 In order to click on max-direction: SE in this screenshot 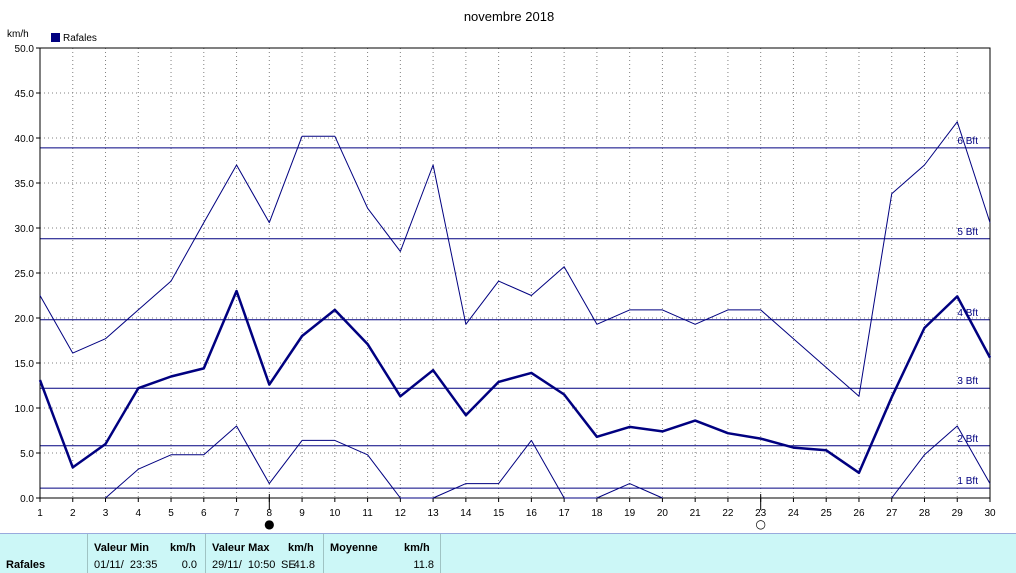, I will do `click(288, 565)`.